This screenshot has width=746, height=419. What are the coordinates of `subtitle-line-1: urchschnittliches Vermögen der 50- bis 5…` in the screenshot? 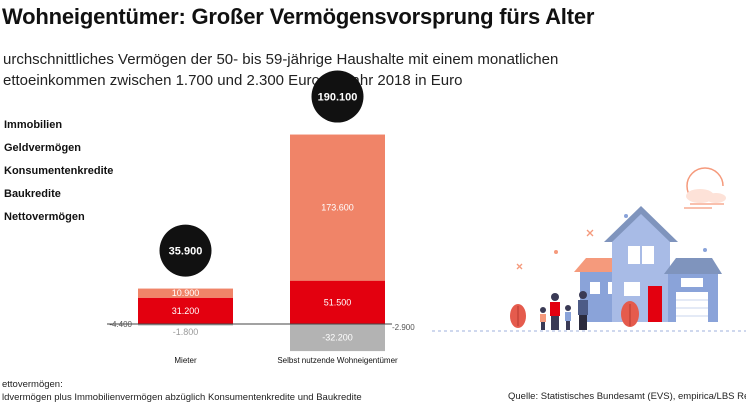 It's located at (281, 59).